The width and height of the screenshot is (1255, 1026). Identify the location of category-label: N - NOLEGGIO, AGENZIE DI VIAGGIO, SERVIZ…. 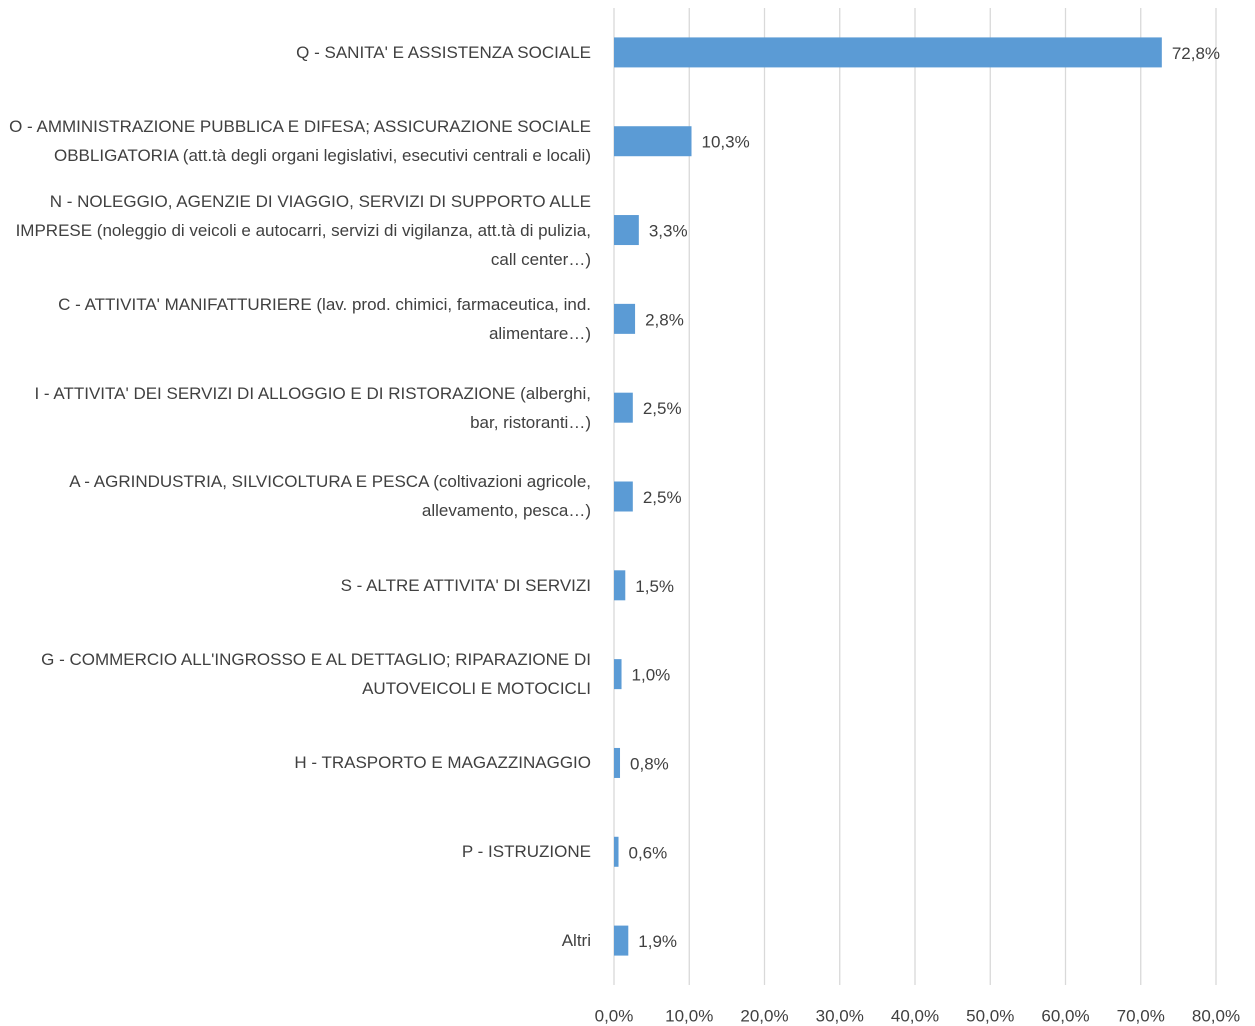
(297, 230).